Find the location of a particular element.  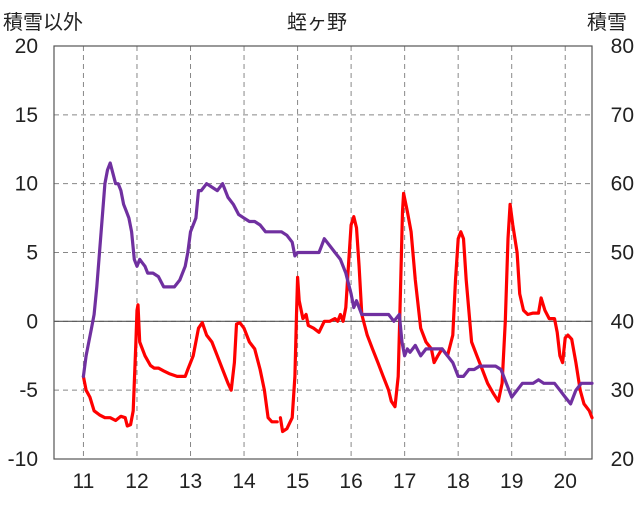

y-right-tick-label: 70 is located at coordinates (622, 115).